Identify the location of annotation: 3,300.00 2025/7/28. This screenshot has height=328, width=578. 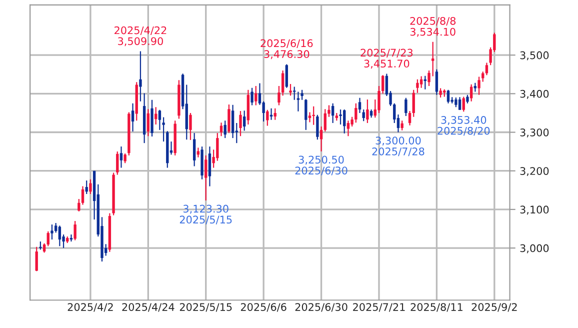
(398, 146).